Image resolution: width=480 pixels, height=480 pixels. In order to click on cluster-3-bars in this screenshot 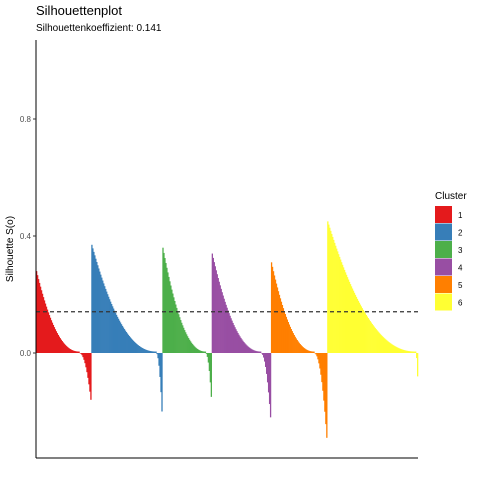, I will do `click(187, 322)`.